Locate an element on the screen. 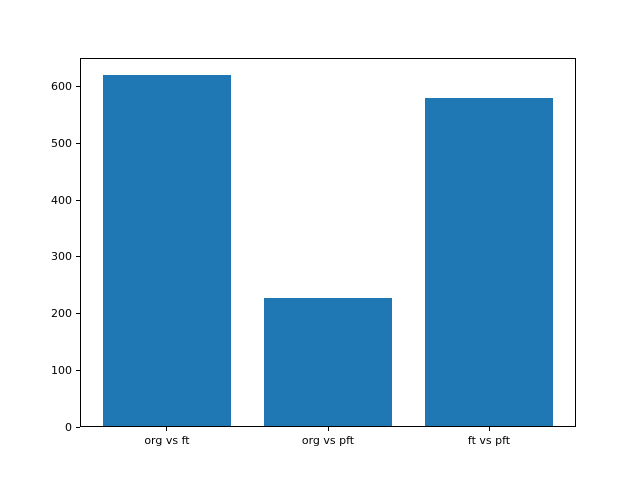 The width and height of the screenshot is (640, 480). y-tick-label: 400 is located at coordinates (61, 200).